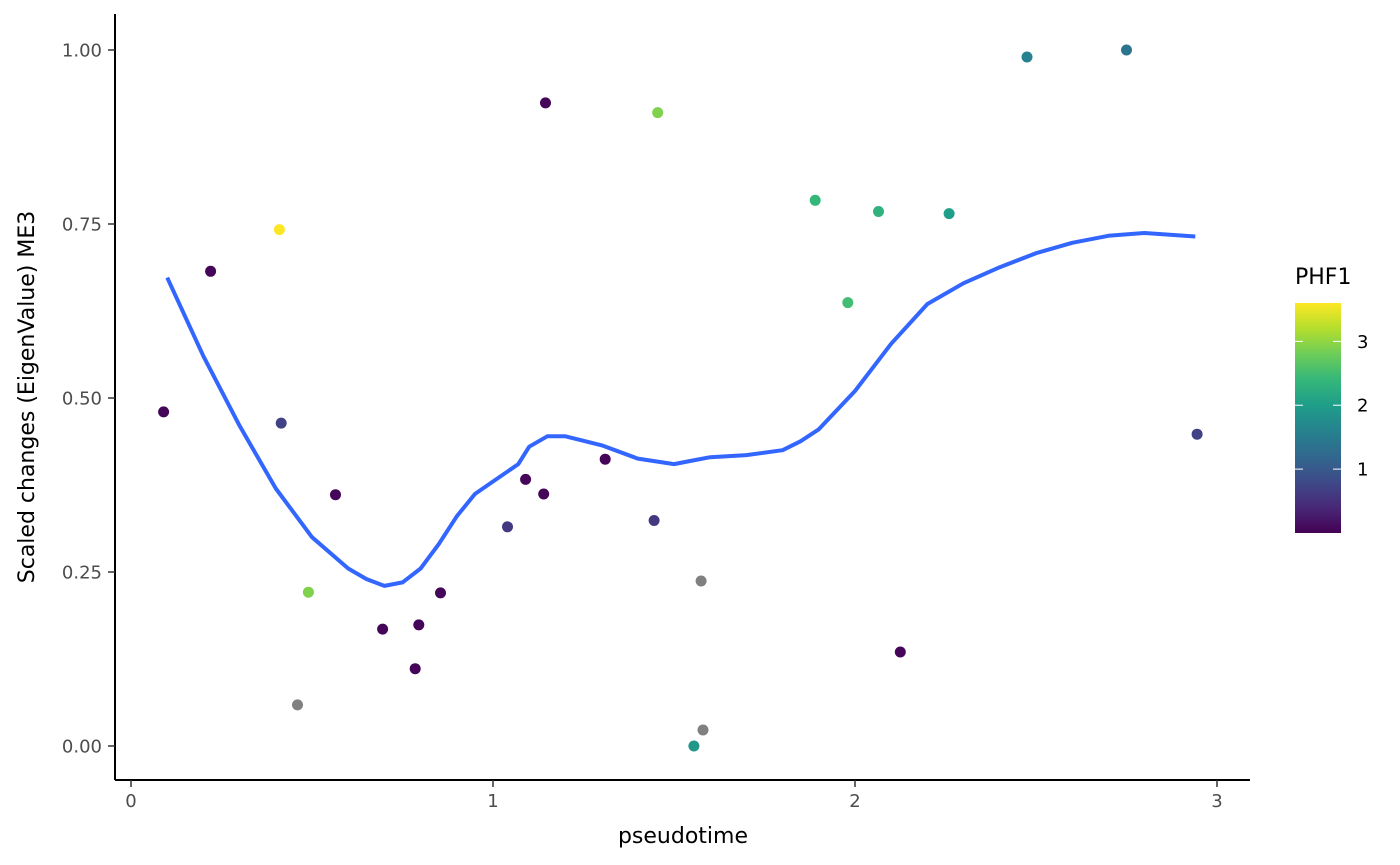  Describe the element at coordinates (1323, 277) in the screenshot. I see `legend-title: PHF1` at that location.